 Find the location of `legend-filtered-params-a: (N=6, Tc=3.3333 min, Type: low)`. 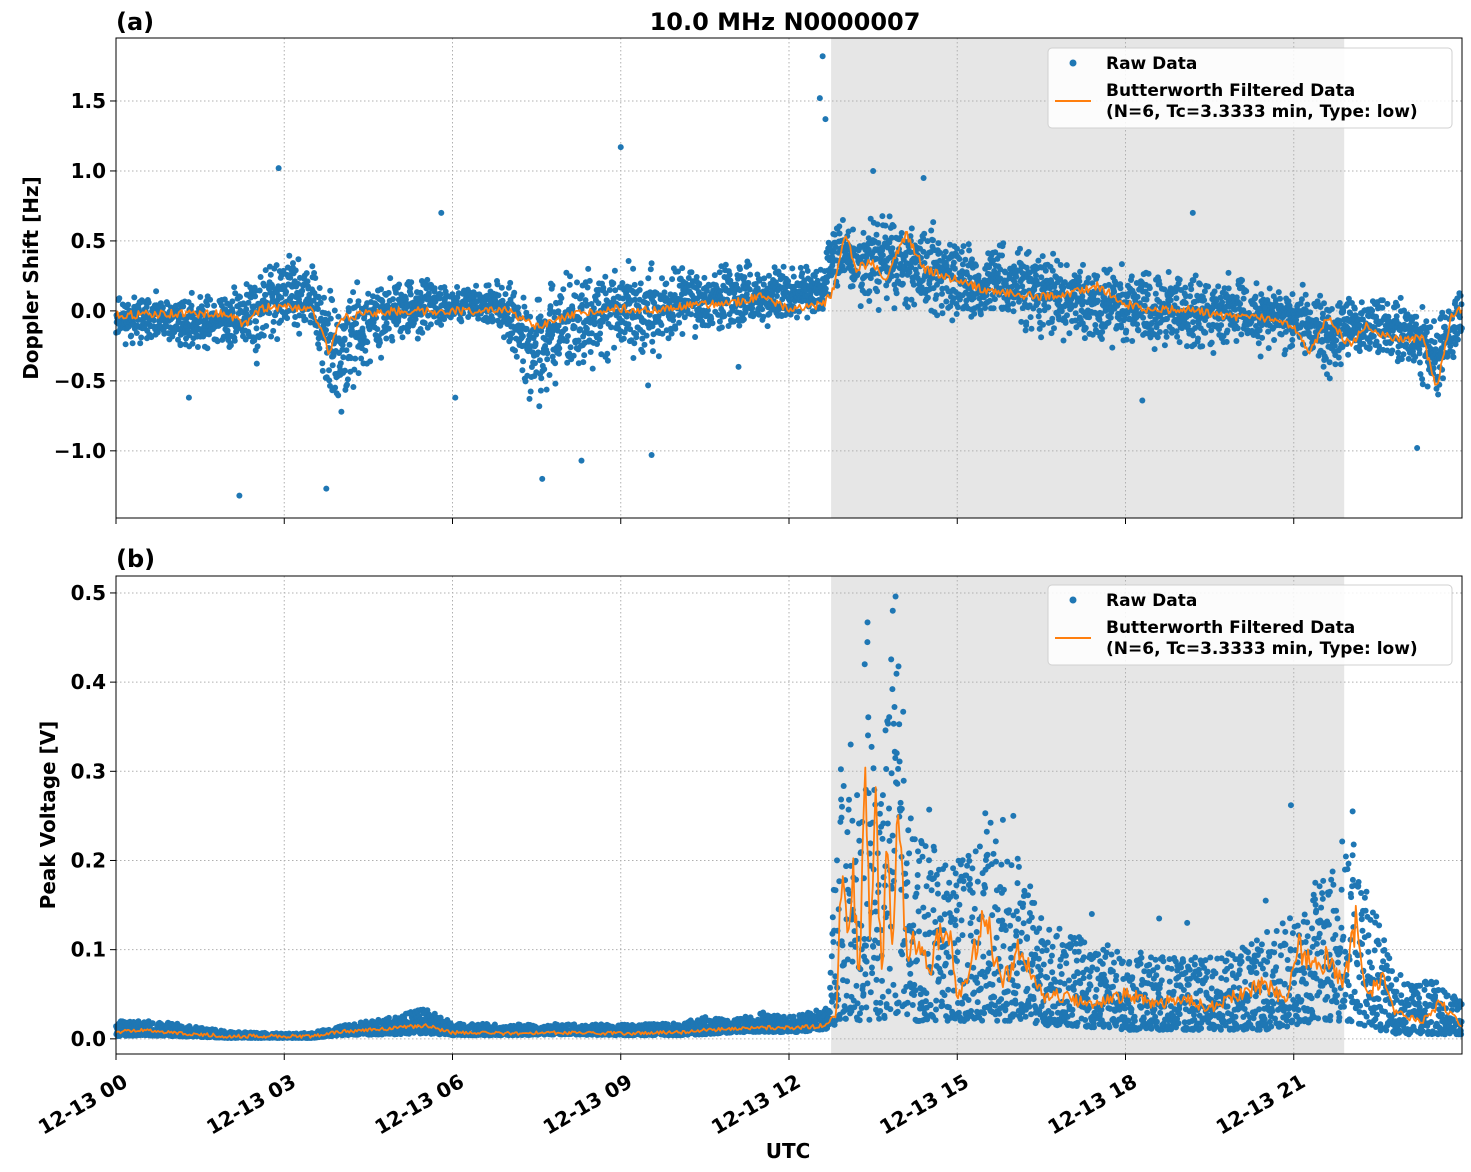

legend-filtered-params-a: (N=6, Tc=3.3333 min, Type: low) is located at coordinates (1262, 112).